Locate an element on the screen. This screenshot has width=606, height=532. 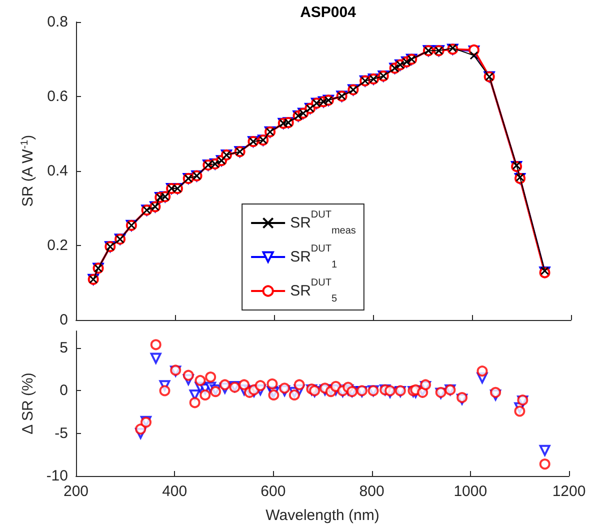
y-tick-label: 0.8 is located at coordinates (57, 22).